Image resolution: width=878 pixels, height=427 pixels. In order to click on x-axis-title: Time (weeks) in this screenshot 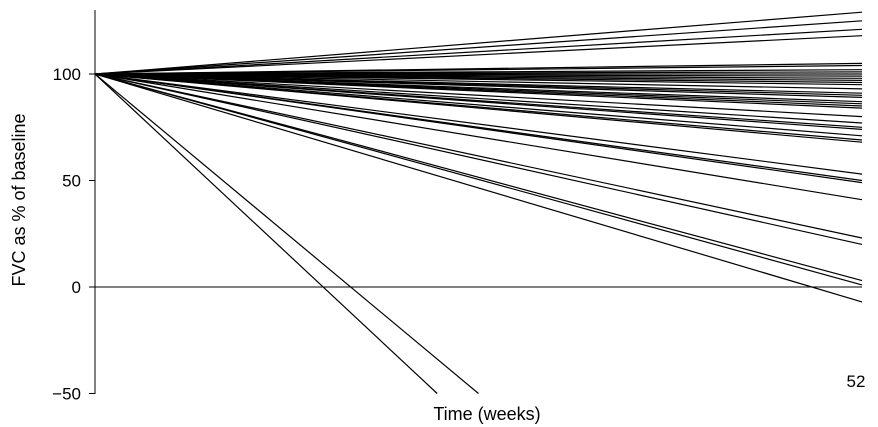, I will do `click(486, 414)`.